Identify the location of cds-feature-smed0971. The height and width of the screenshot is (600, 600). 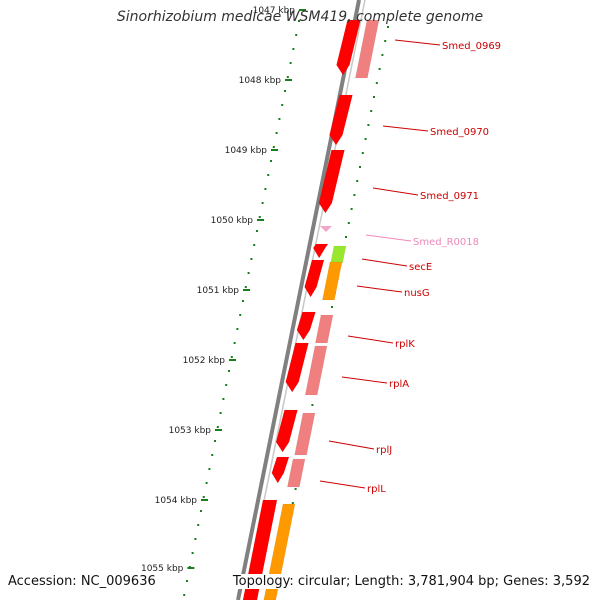
(331, 181).